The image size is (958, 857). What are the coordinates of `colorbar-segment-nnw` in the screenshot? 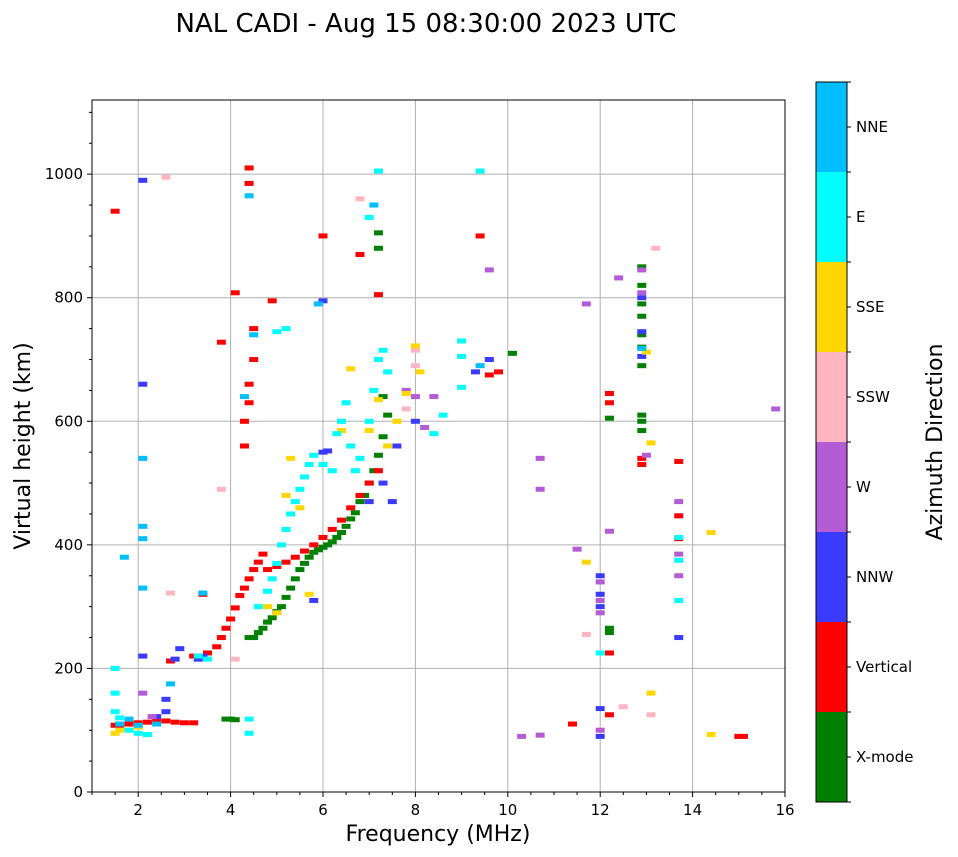 It's located at (831, 577).